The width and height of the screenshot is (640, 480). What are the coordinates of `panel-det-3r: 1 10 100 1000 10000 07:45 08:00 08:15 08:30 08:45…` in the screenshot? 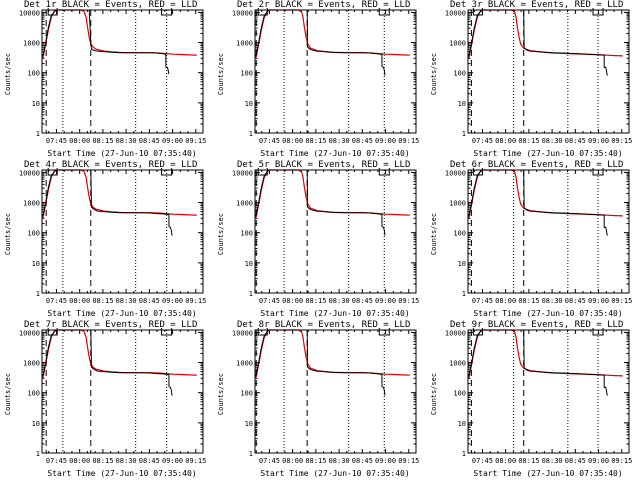 It's located at (532, 80).